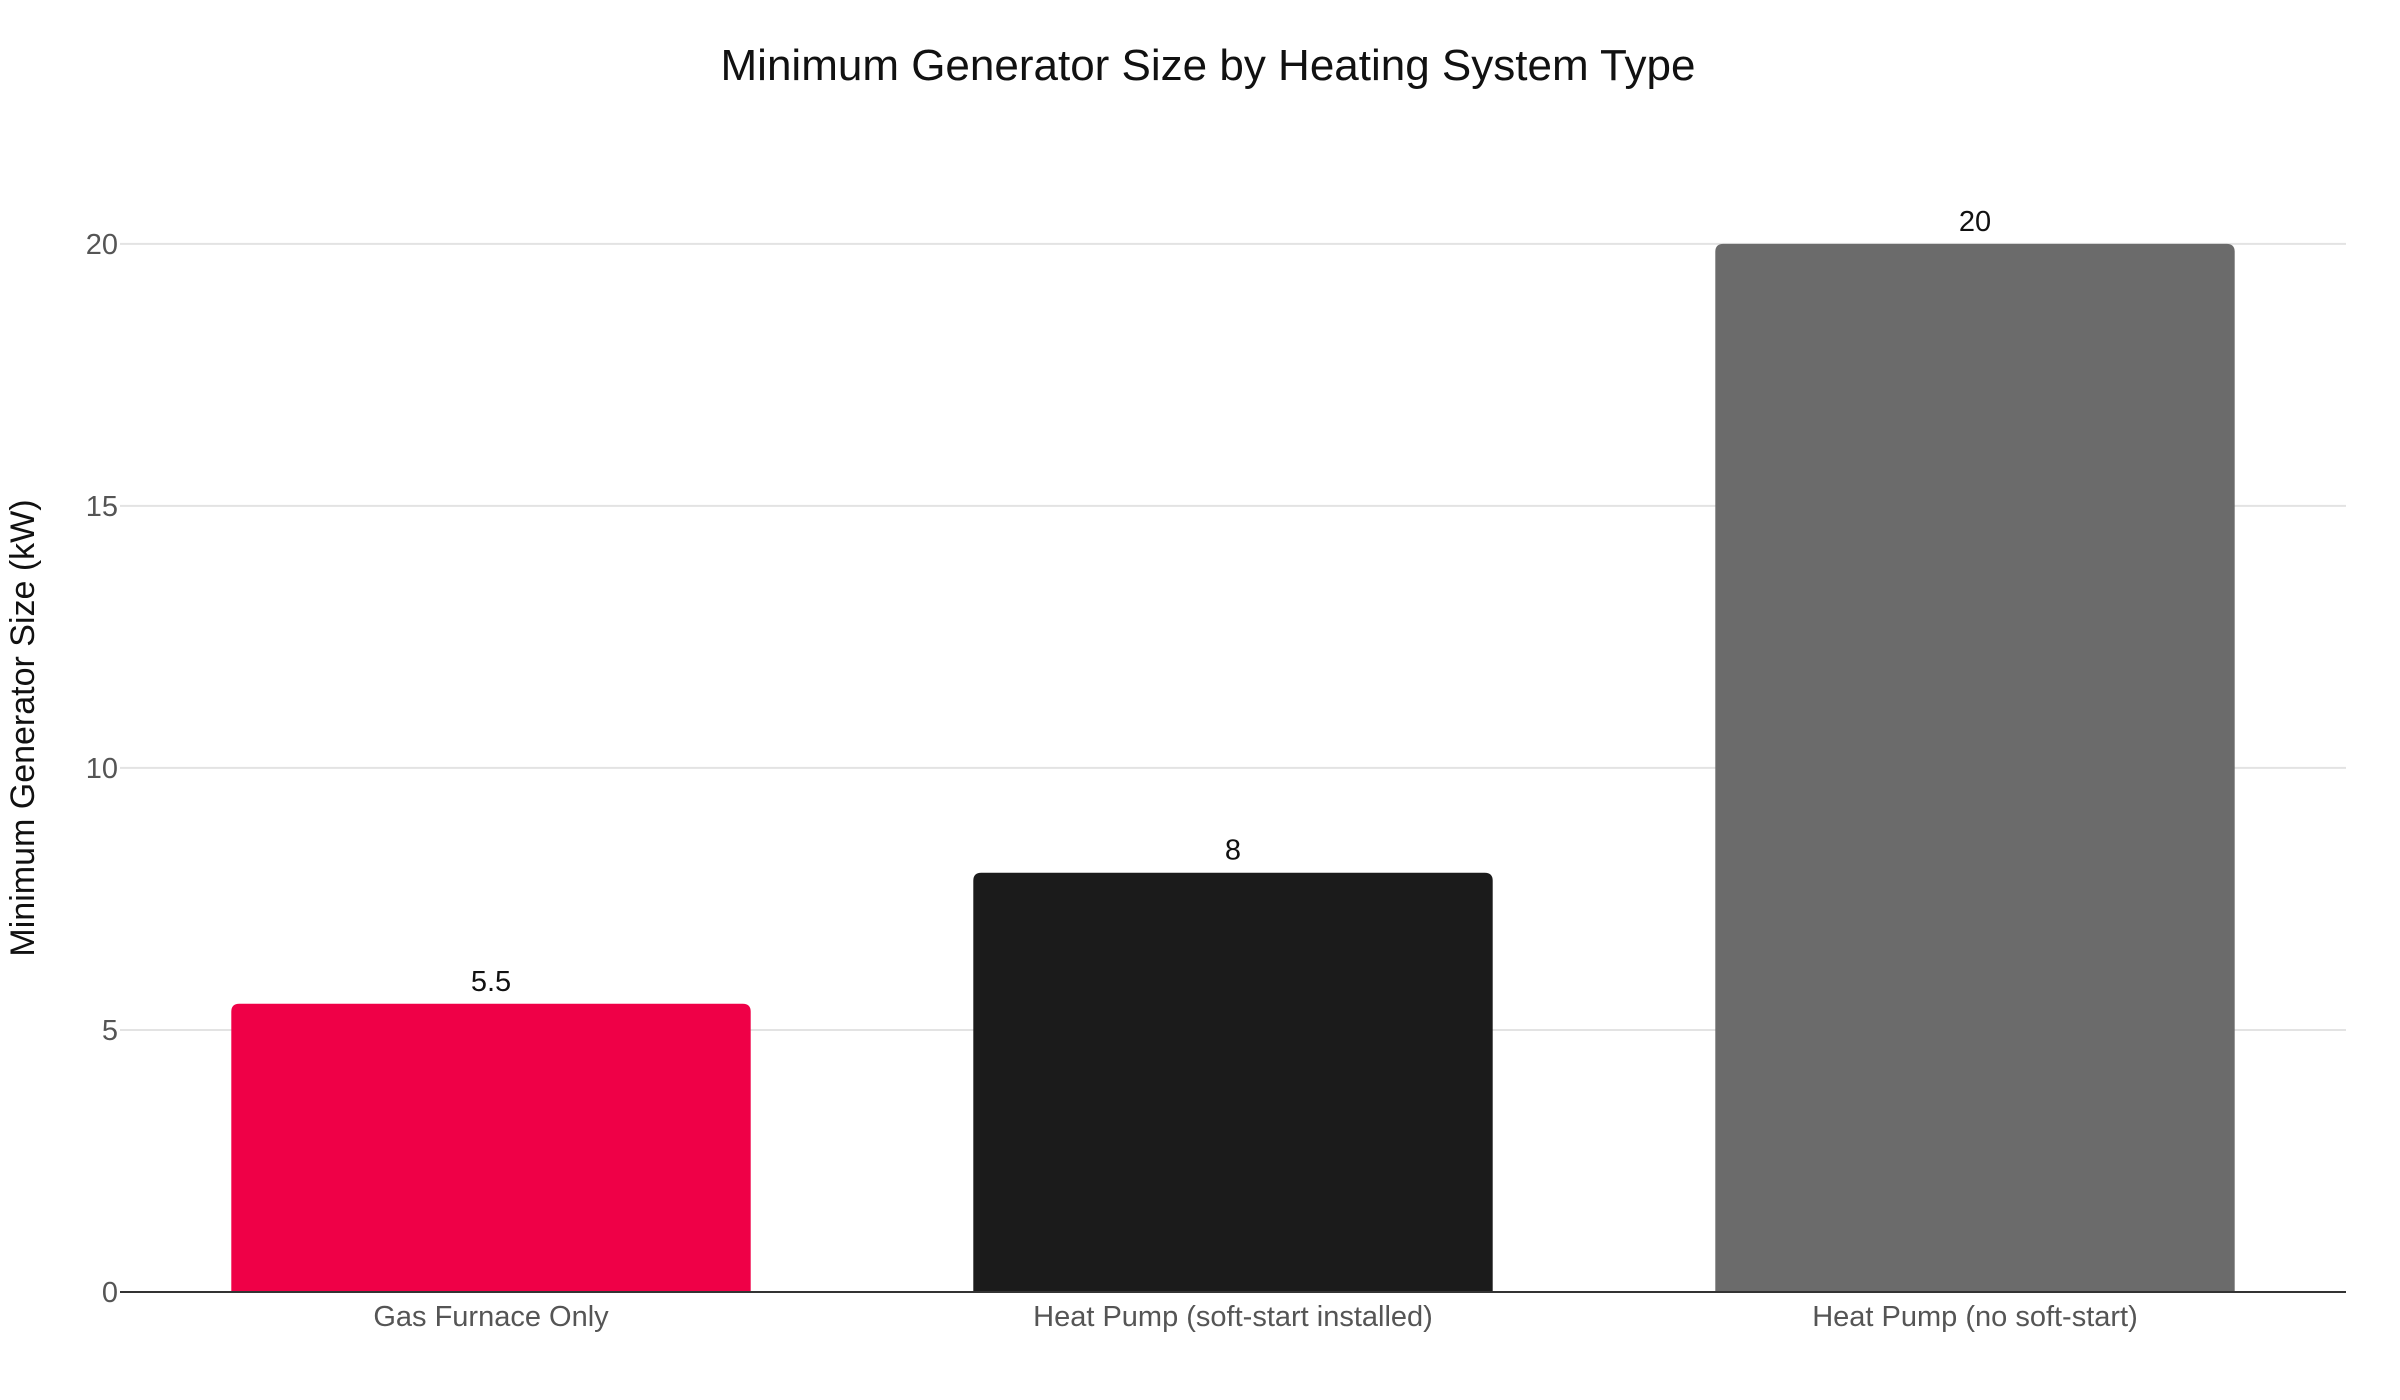 The height and width of the screenshot is (1400, 2400). What do you see at coordinates (1975, 1317) in the screenshot?
I see `x-tick-label: Heat Pump (no soft-start)` at bounding box center [1975, 1317].